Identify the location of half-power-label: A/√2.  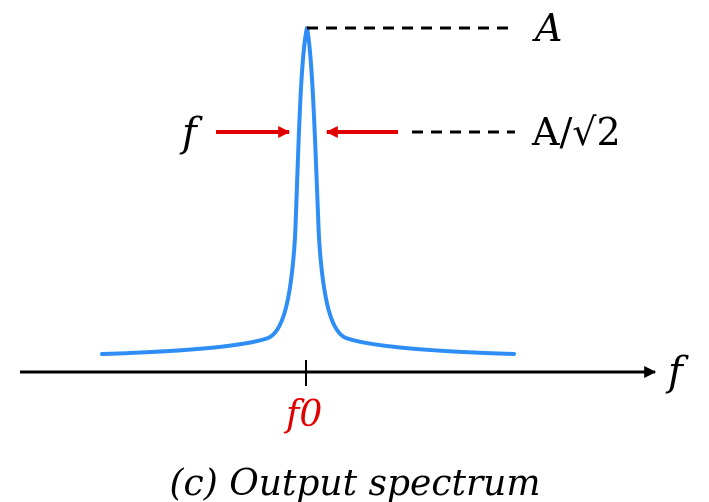
(576, 132).